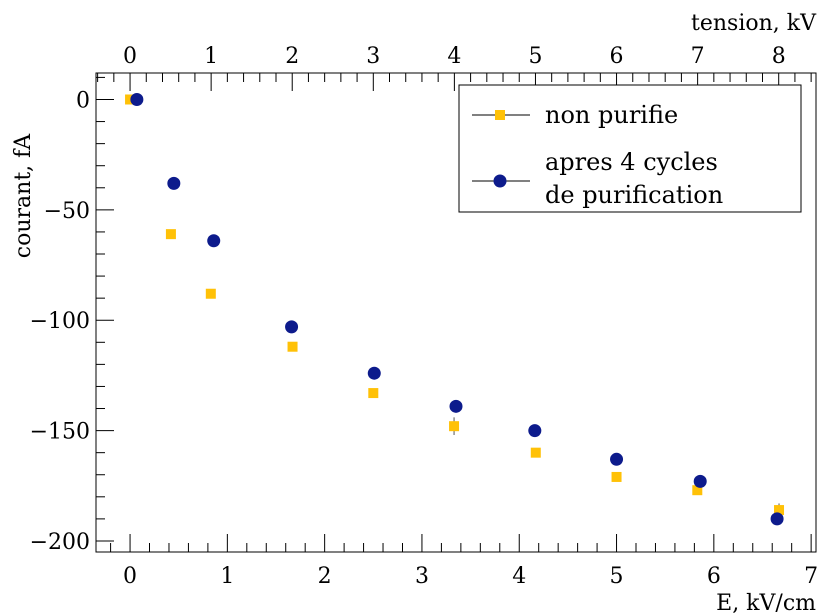  Describe the element at coordinates (811, 576) in the screenshot. I see `x-tick-label: 7` at that location.